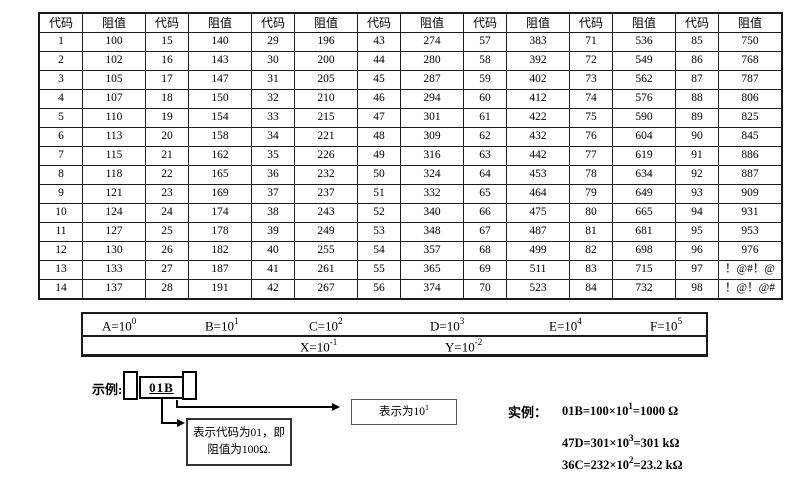 Image resolution: width=800 pixels, height=482 pixels. I want to click on code-cell: 86, so click(697, 61).